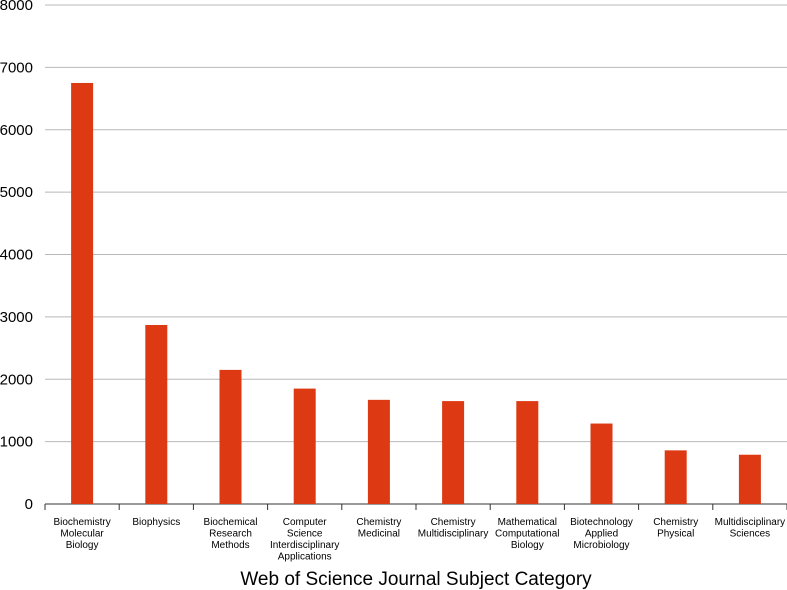  Describe the element at coordinates (305, 522) in the screenshot. I see `x-tick-label-line: Computer` at that location.